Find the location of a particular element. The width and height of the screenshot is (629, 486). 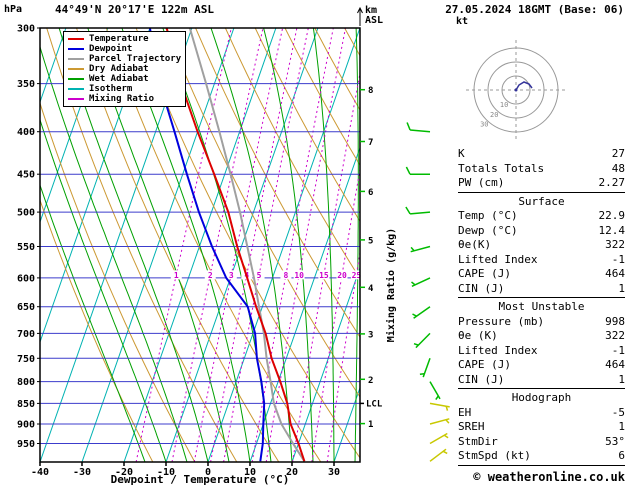

legend-item-label: Isotherm is located at coordinates (111, 89).